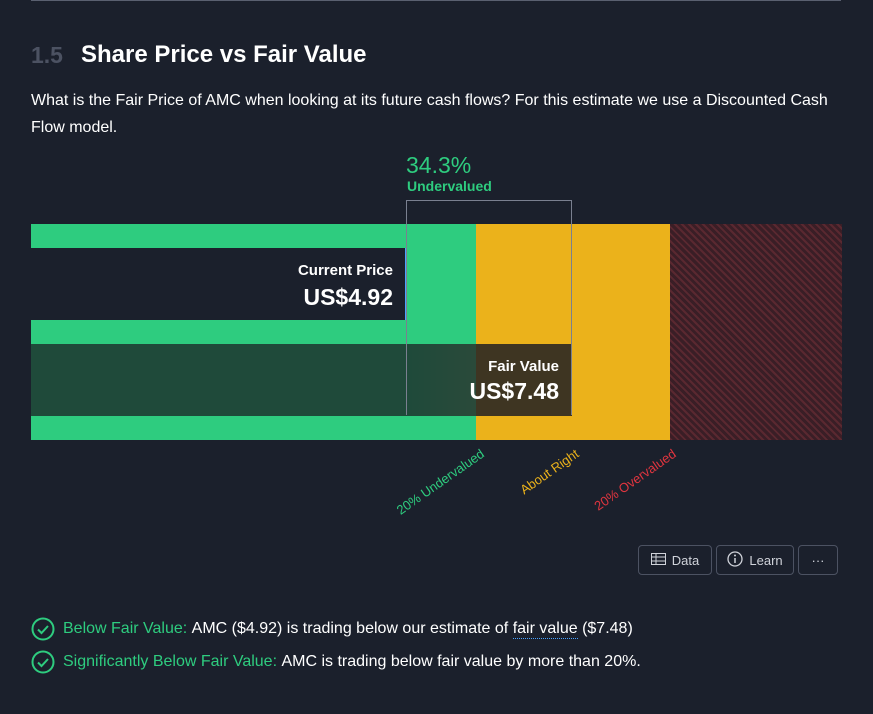  What do you see at coordinates (635, 480) in the screenshot?
I see `zone-label-overvalued: 20% Overvalued` at bounding box center [635, 480].